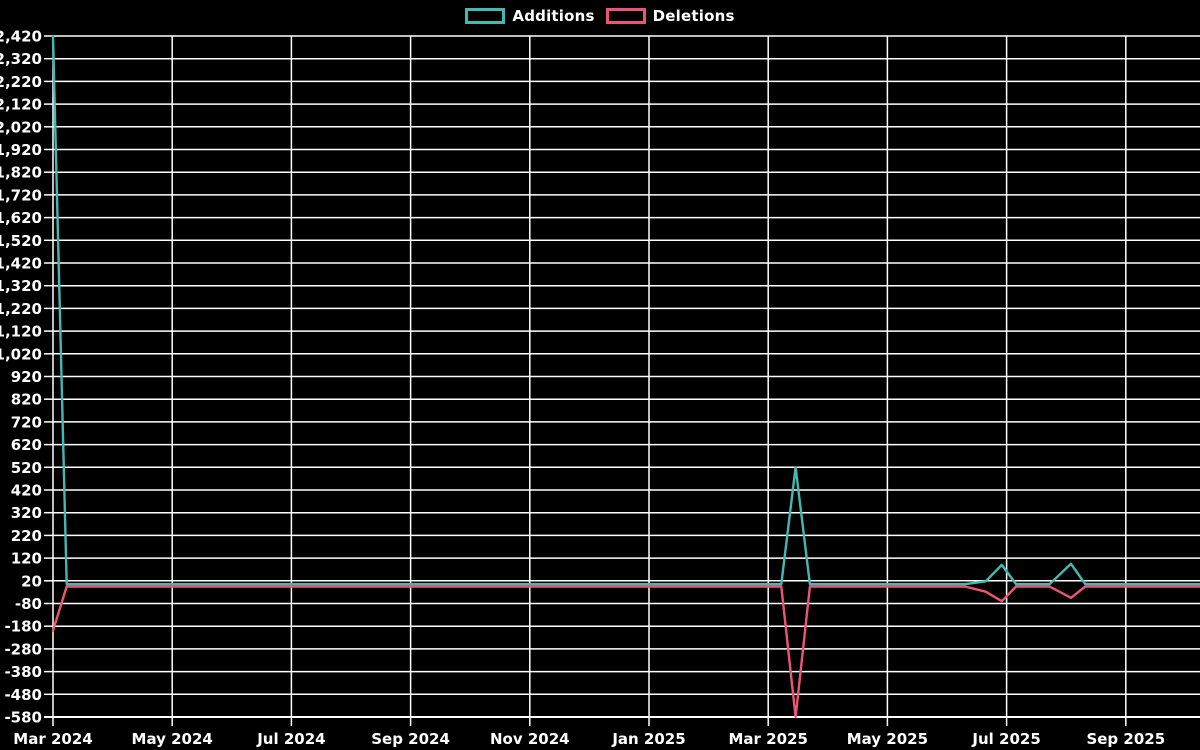 This screenshot has width=1200, height=750. What do you see at coordinates (410, 739) in the screenshot?
I see `x-tick-label: Sep 2024` at bounding box center [410, 739].